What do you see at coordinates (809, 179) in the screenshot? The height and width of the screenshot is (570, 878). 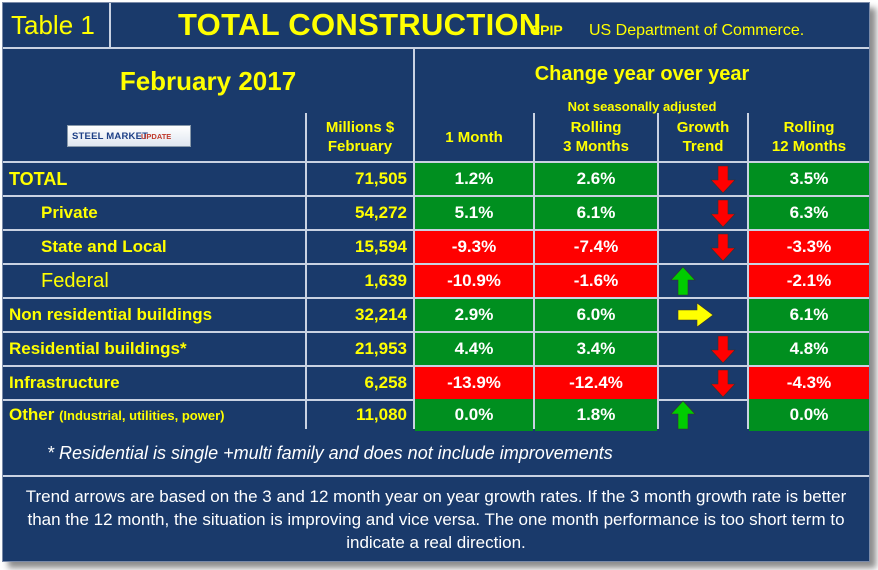 I see `rolling-12-month-change: 3.5%` at bounding box center [809, 179].